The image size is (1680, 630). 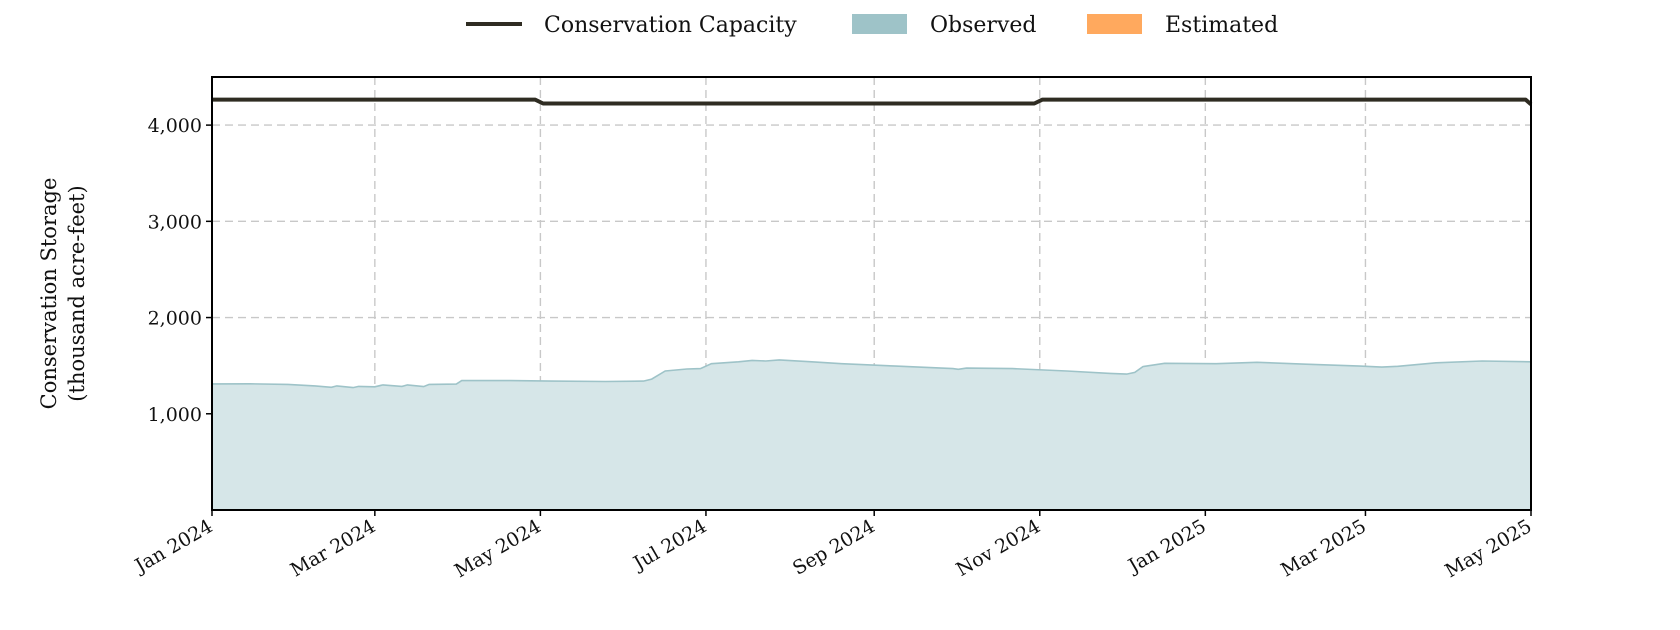 What do you see at coordinates (175, 415) in the screenshot?
I see `y-tick-label: 1,000` at bounding box center [175, 415].